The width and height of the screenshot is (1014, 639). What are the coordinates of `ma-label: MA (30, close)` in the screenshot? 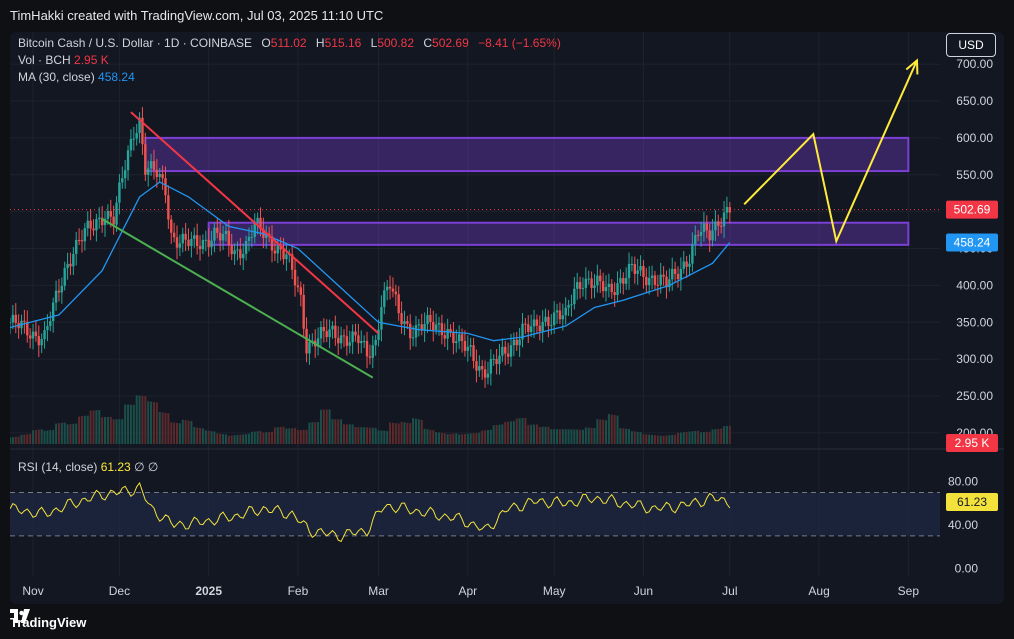 It's located at (56, 77).